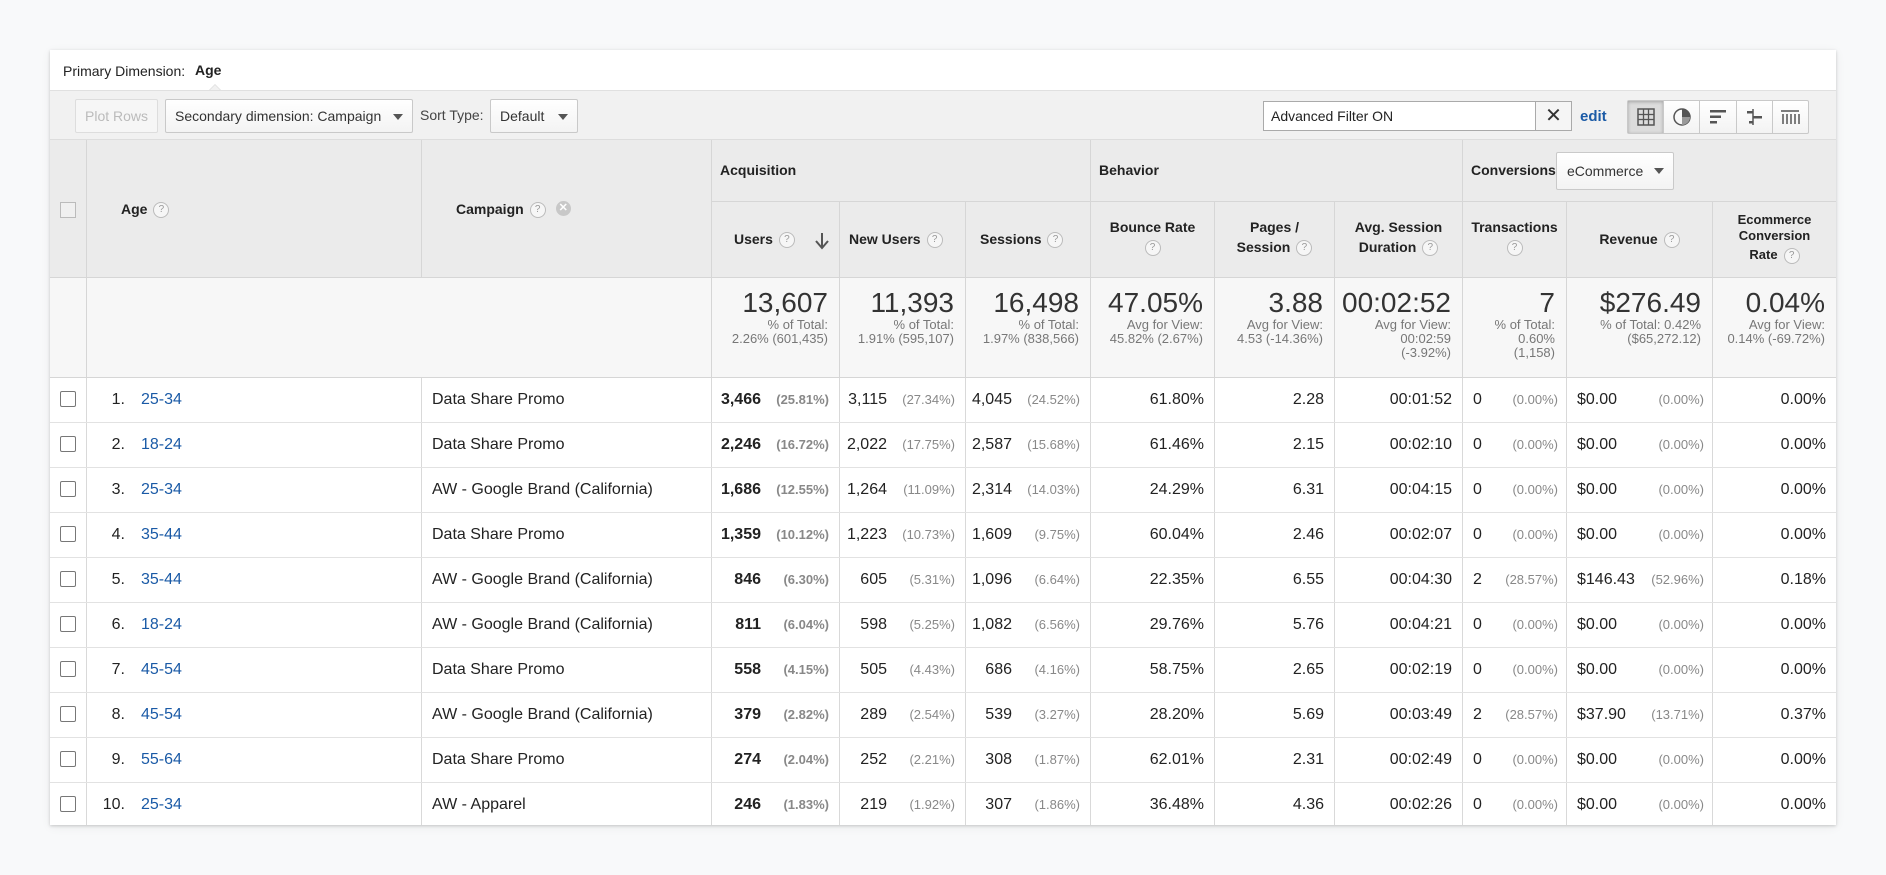  I want to click on selected-indicator, so click(215, 87).